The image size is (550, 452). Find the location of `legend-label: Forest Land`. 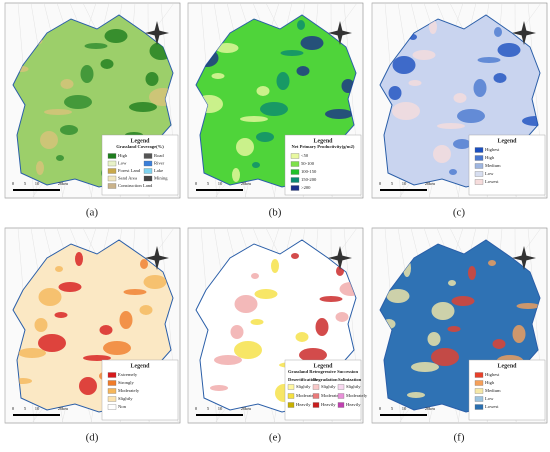

legend-label: Forest Land is located at coordinates (129, 170).